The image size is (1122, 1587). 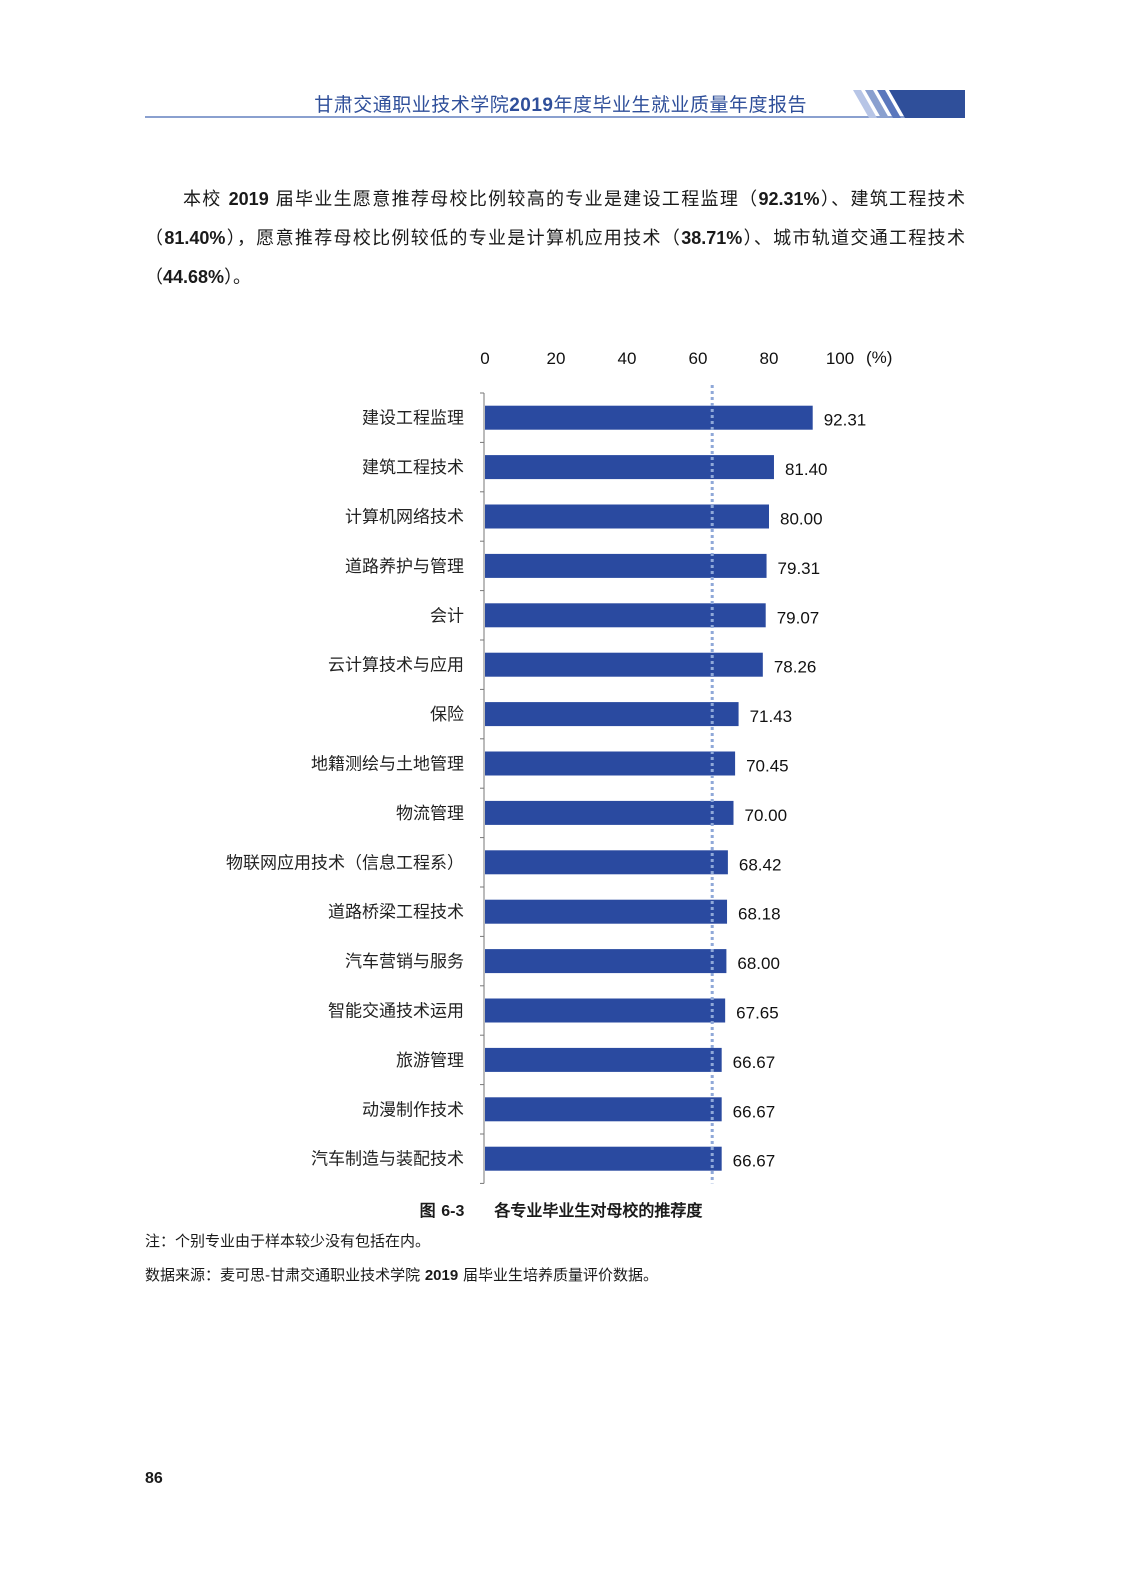 I want to click on category-label: 物流管理, so click(x=430, y=814).